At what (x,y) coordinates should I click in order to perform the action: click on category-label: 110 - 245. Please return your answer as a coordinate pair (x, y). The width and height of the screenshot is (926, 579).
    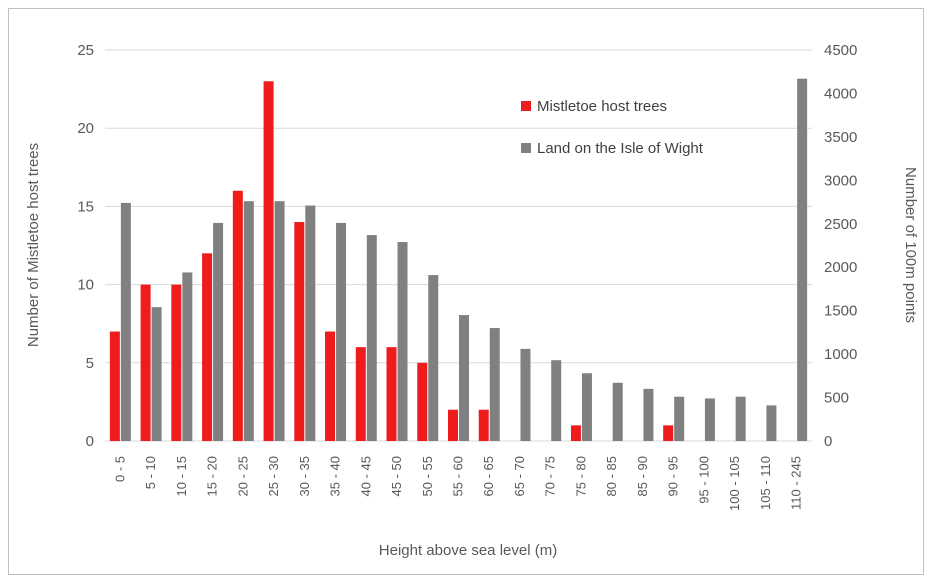
    Looking at the image, I should click on (796, 483).